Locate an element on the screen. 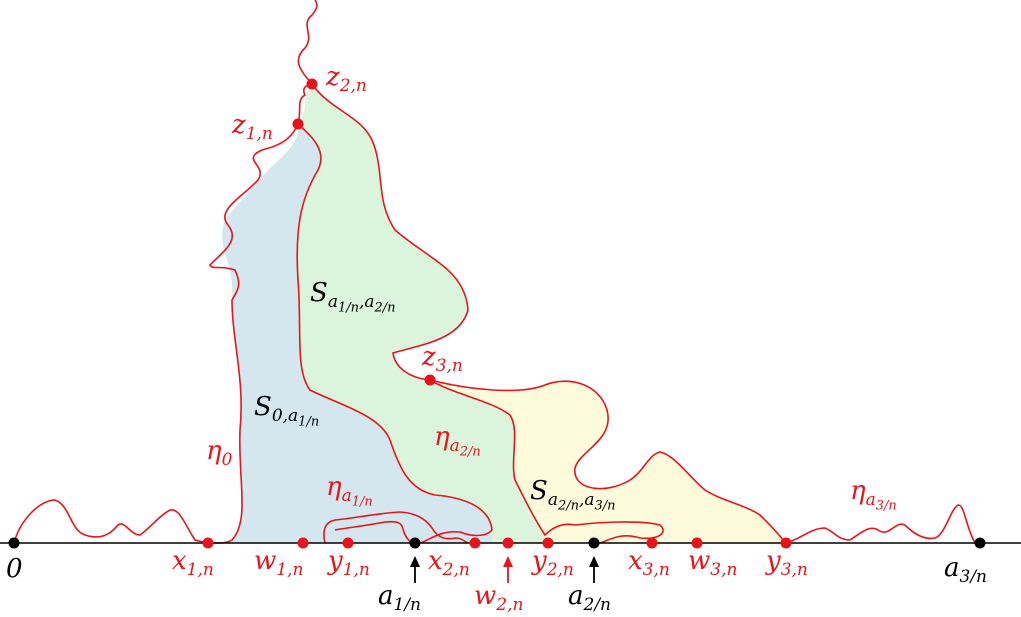 This screenshot has height=617, width=1021. point-y2 is located at coordinates (548, 543).